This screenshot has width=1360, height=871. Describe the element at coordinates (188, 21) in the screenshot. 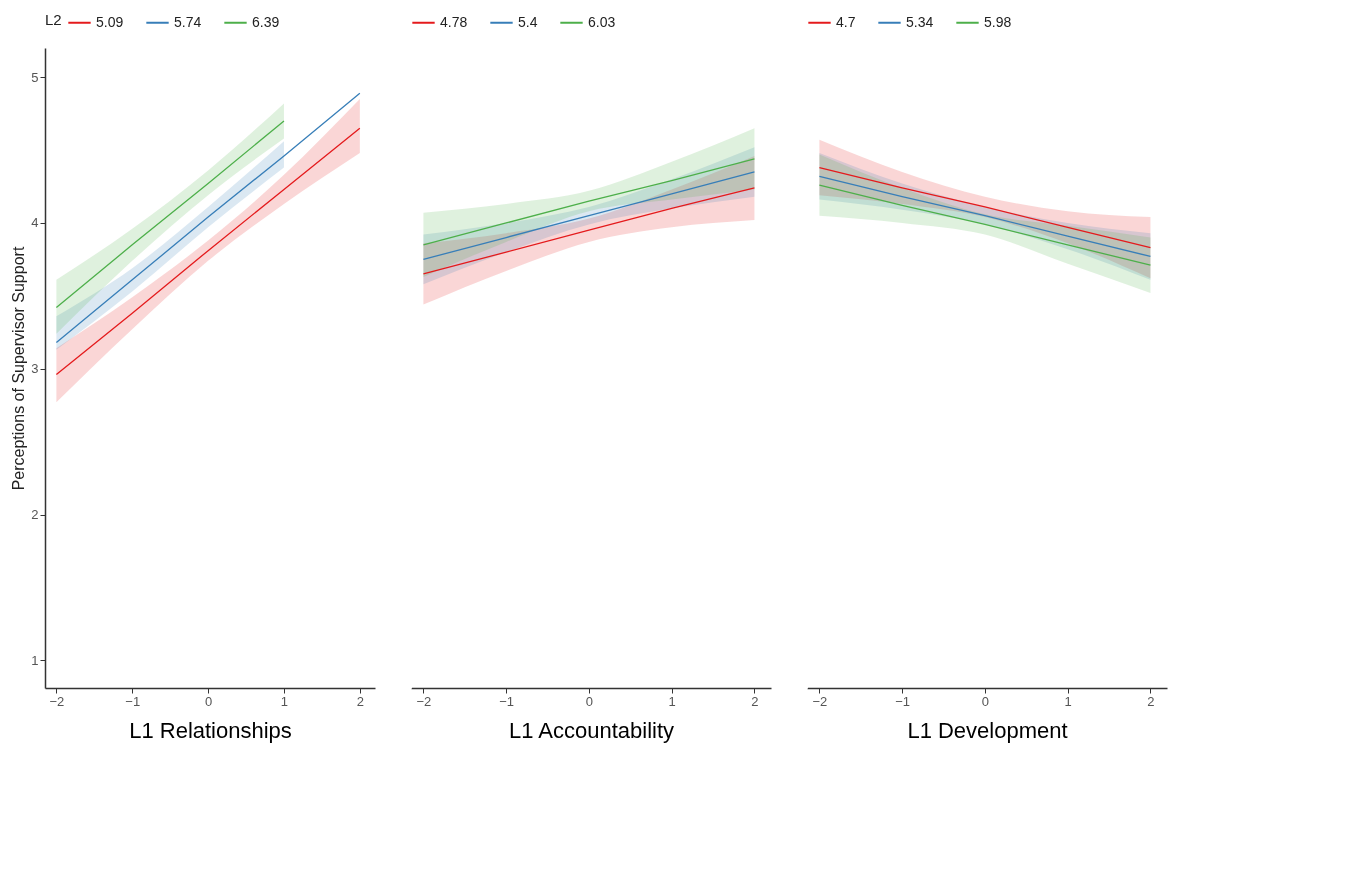

I see `legend-label: 5.74` at that location.